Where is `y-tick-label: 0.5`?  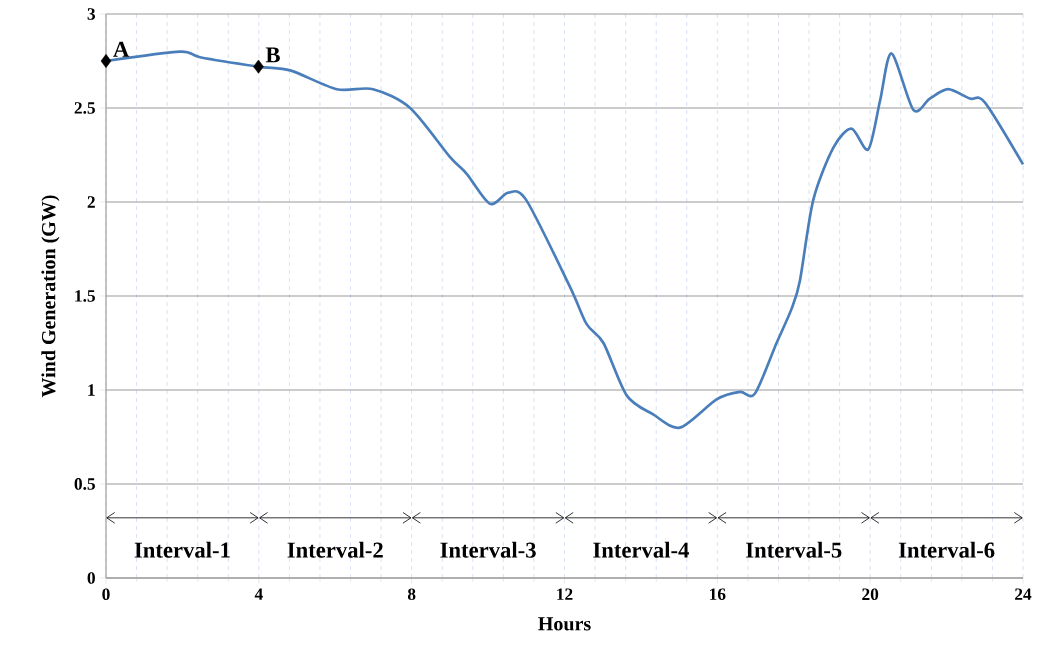 y-tick-label: 0.5 is located at coordinates (84, 484).